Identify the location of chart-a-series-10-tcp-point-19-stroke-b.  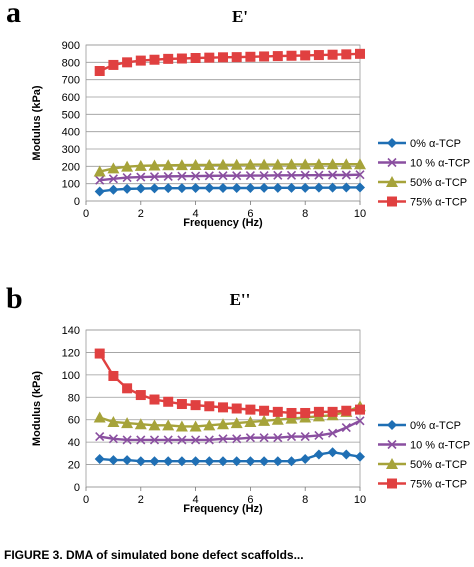
(360, 175).